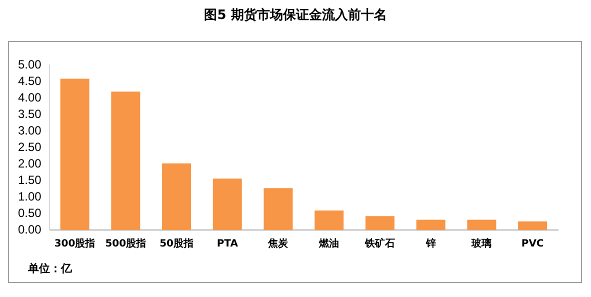 This screenshot has width=591, height=297. Describe the element at coordinates (379, 244) in the screenshot. I see `x-tick-label: 铁矿石` at that location.